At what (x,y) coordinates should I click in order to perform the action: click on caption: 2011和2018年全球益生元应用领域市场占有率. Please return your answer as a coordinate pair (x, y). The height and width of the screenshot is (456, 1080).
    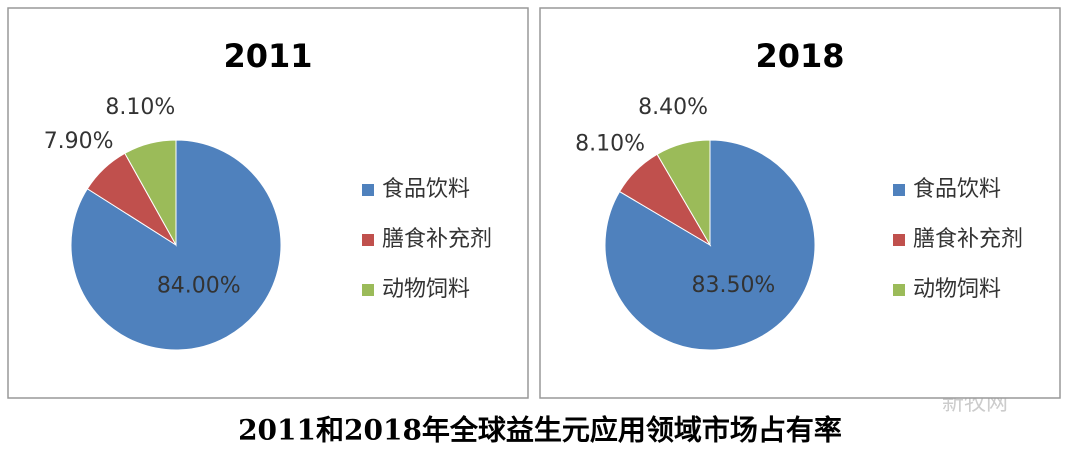
    Looking at the image, I should click on (540, 430).